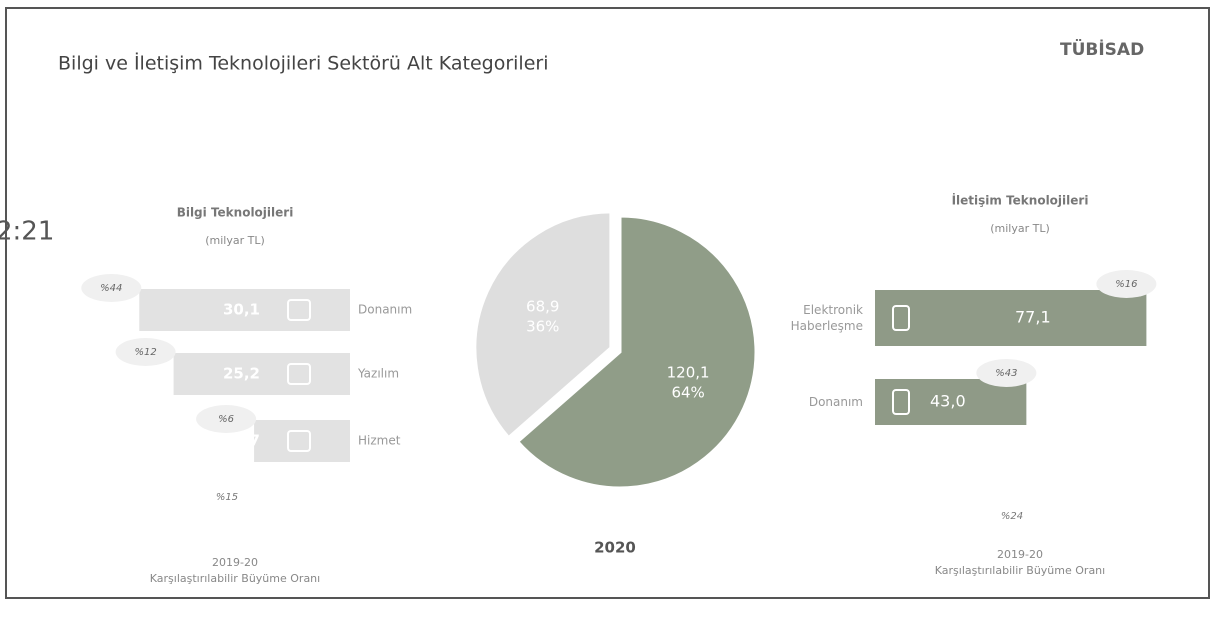 Image resolution: width=1217 pixels, height=624 pixels. I want to click on slice-percent: 36%, so click(542, 326).